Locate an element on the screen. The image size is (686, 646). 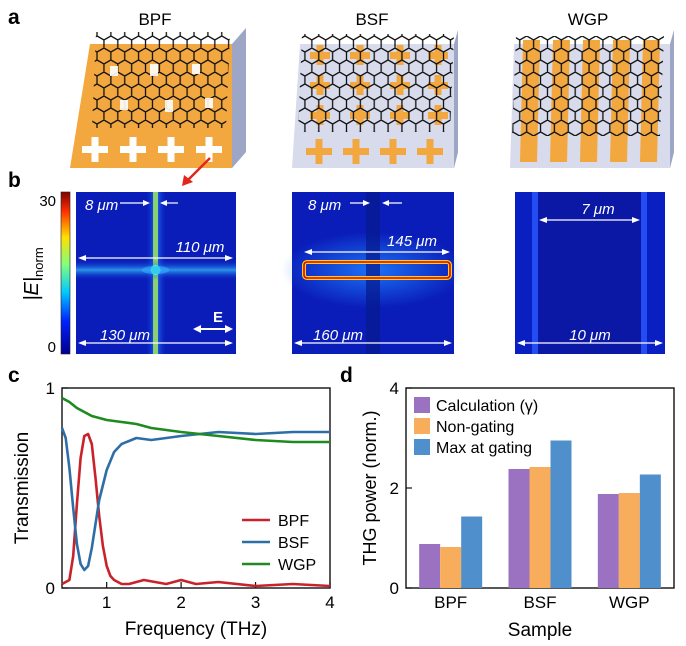
legend-label-wgp: WGP is located at coordinates (297, 565).